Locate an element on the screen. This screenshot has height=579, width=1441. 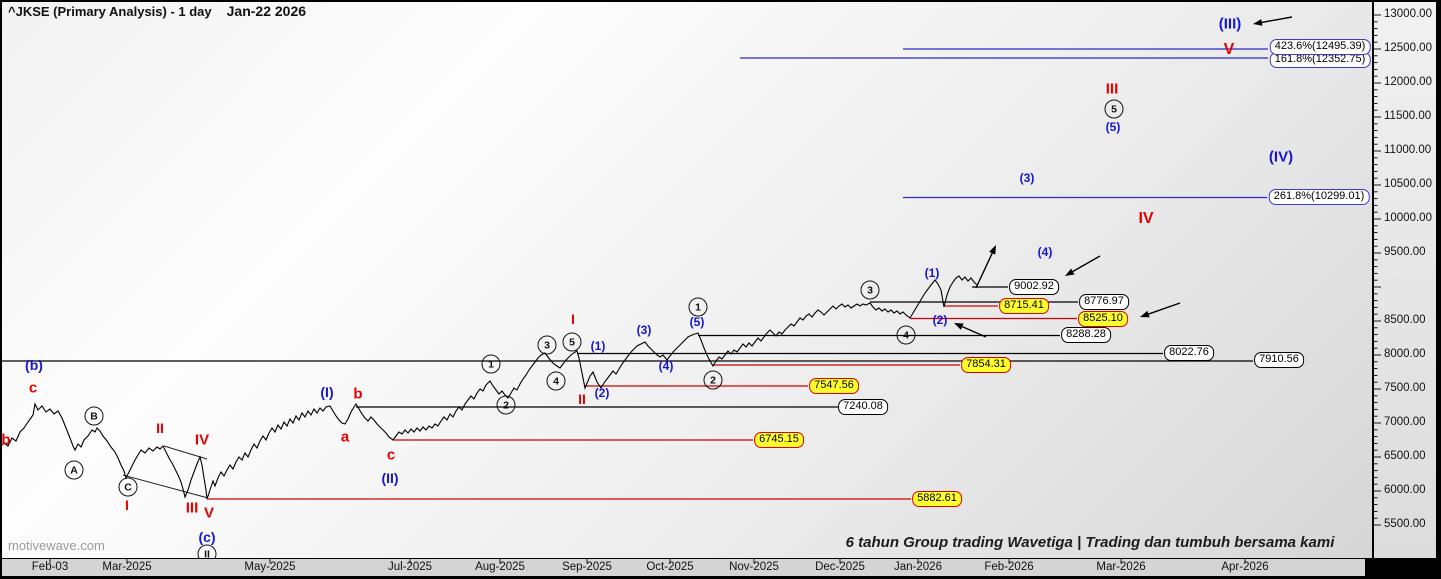
y-axis-label: 10000.00 is located at coordinates (1408, 218).